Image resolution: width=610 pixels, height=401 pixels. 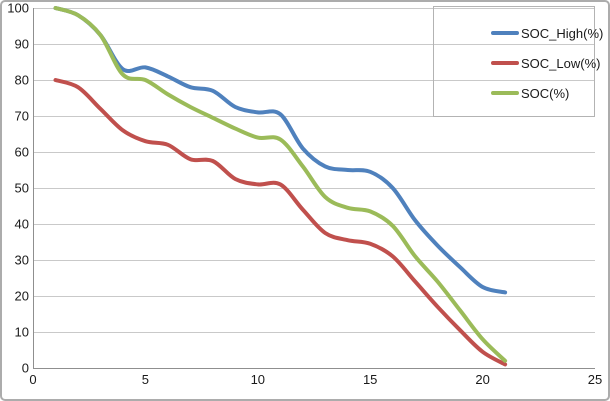 What do you see at coordinates (505, 33) in the screenshot?
I see `legend-line-sample-soc-high` at bounding box center [505, 33].